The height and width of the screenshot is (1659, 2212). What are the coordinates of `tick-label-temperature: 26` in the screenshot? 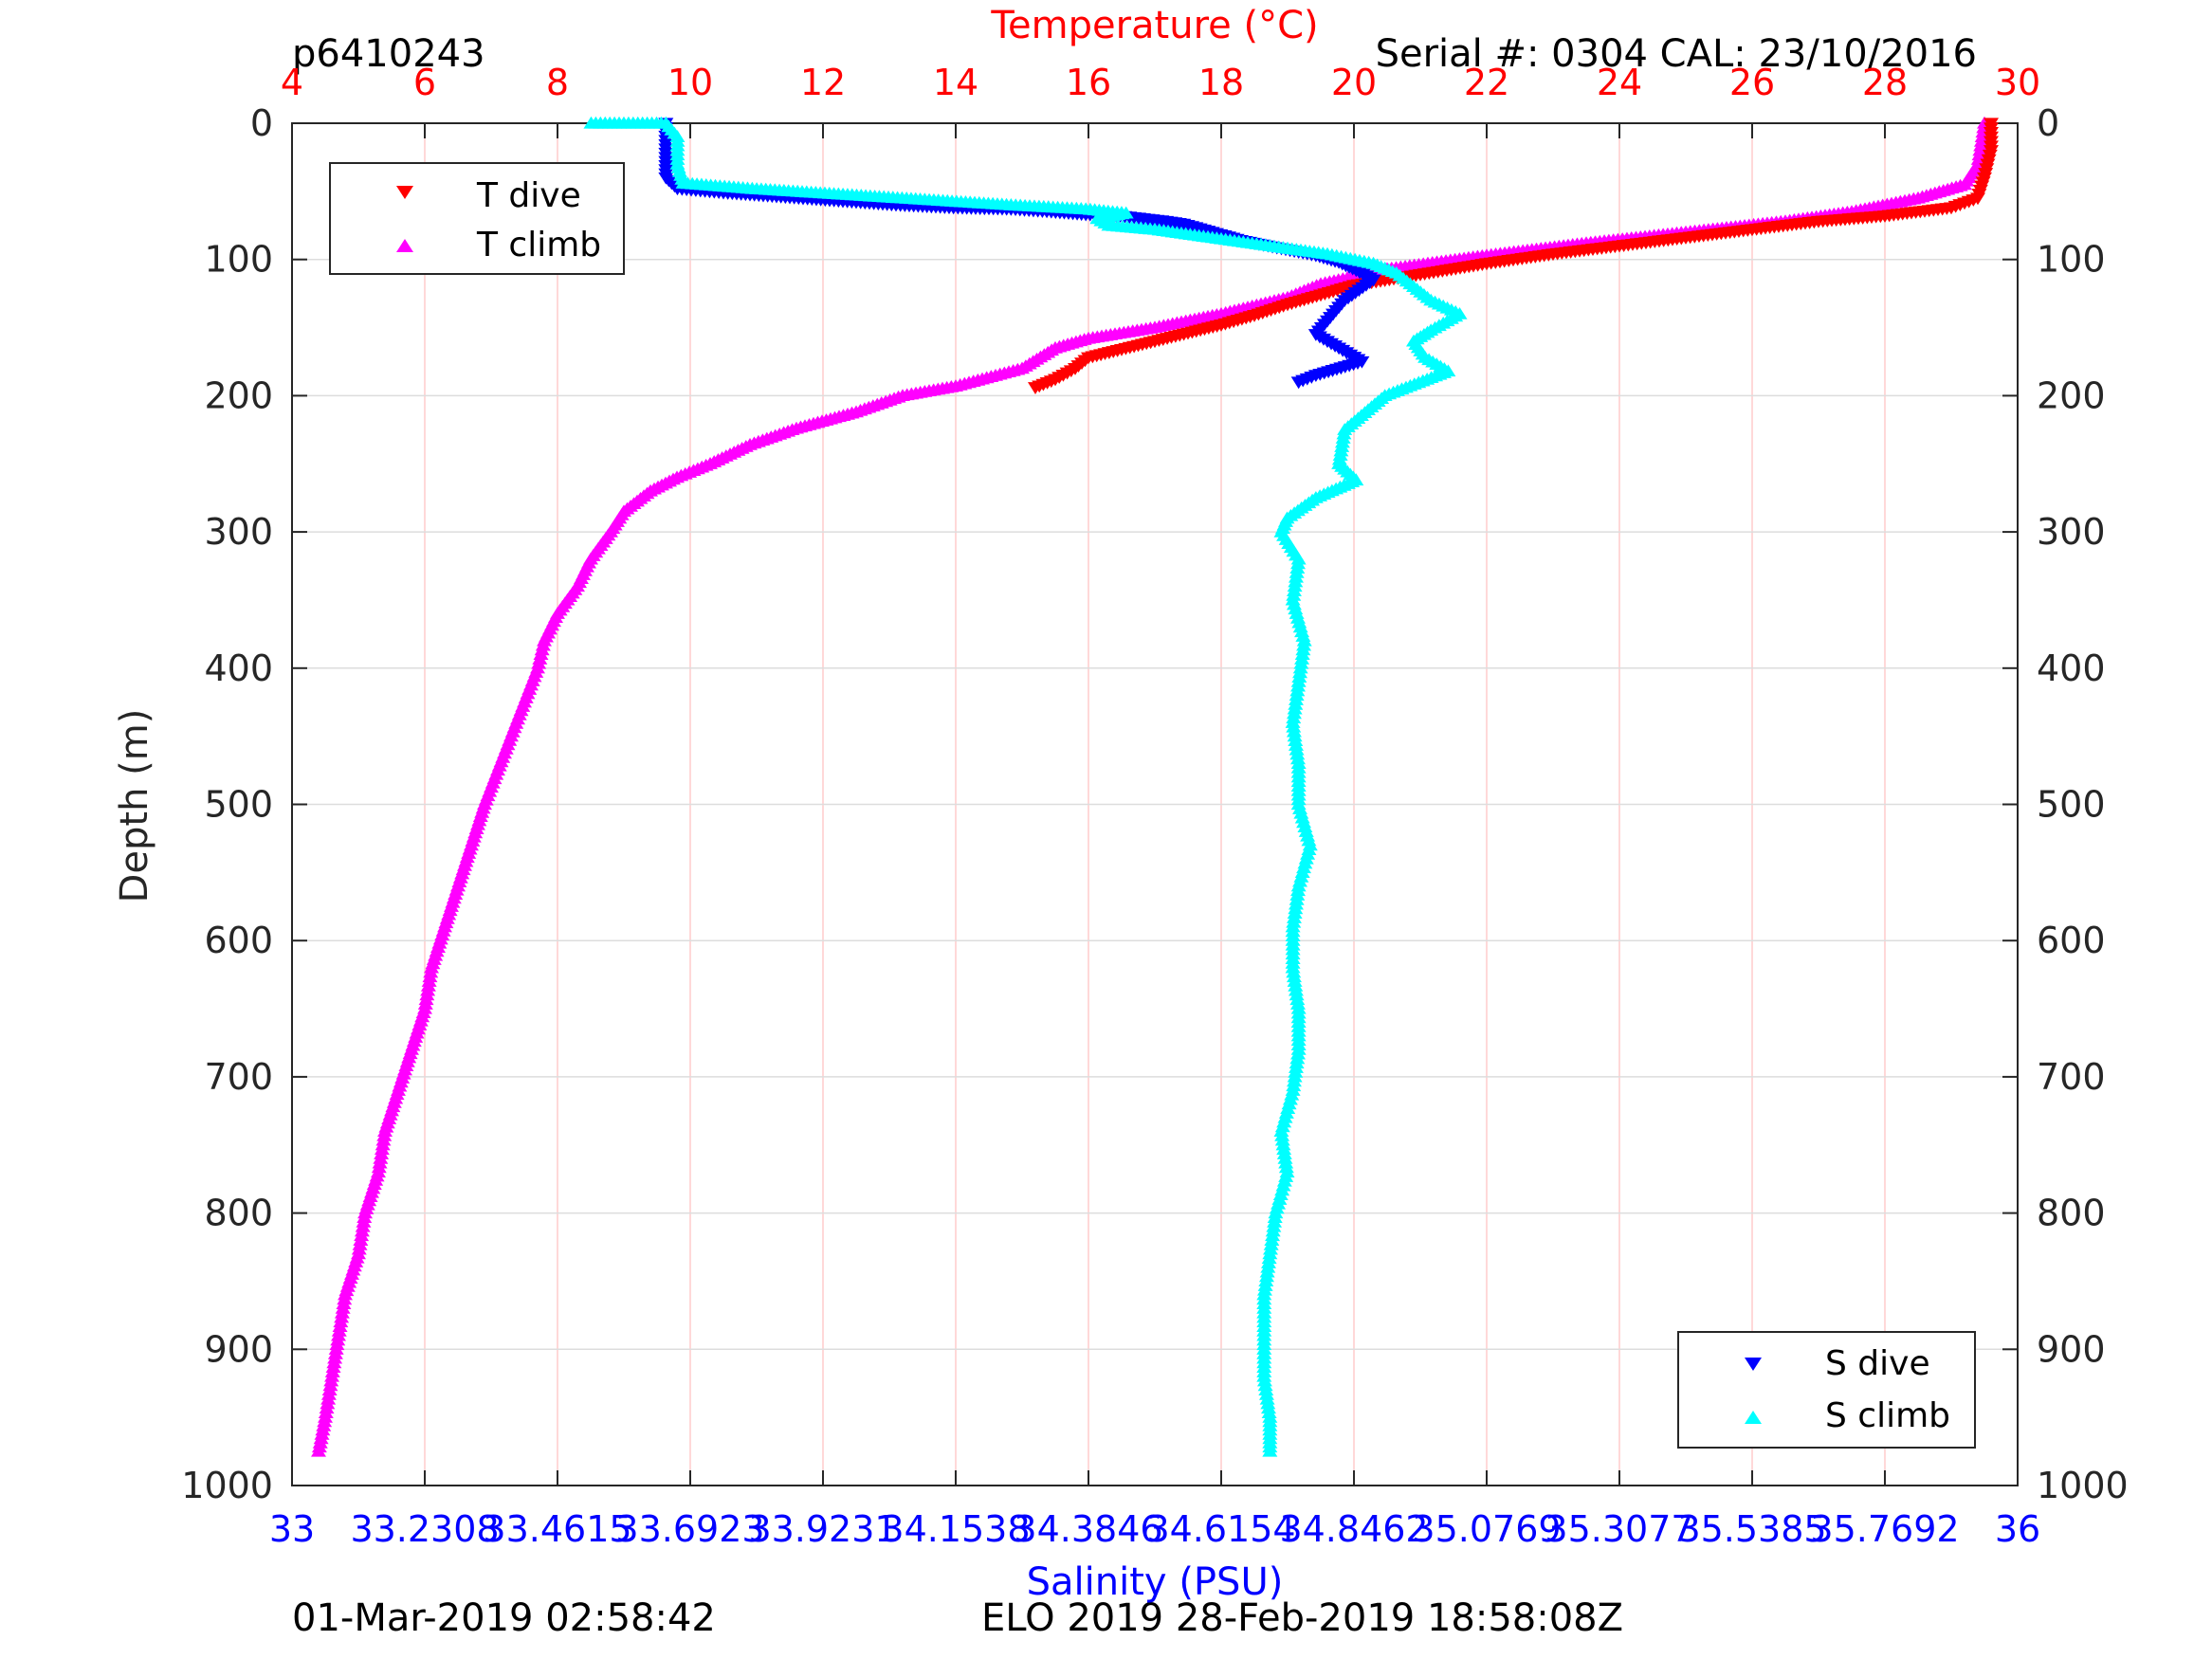 It's located at (1752, 82).